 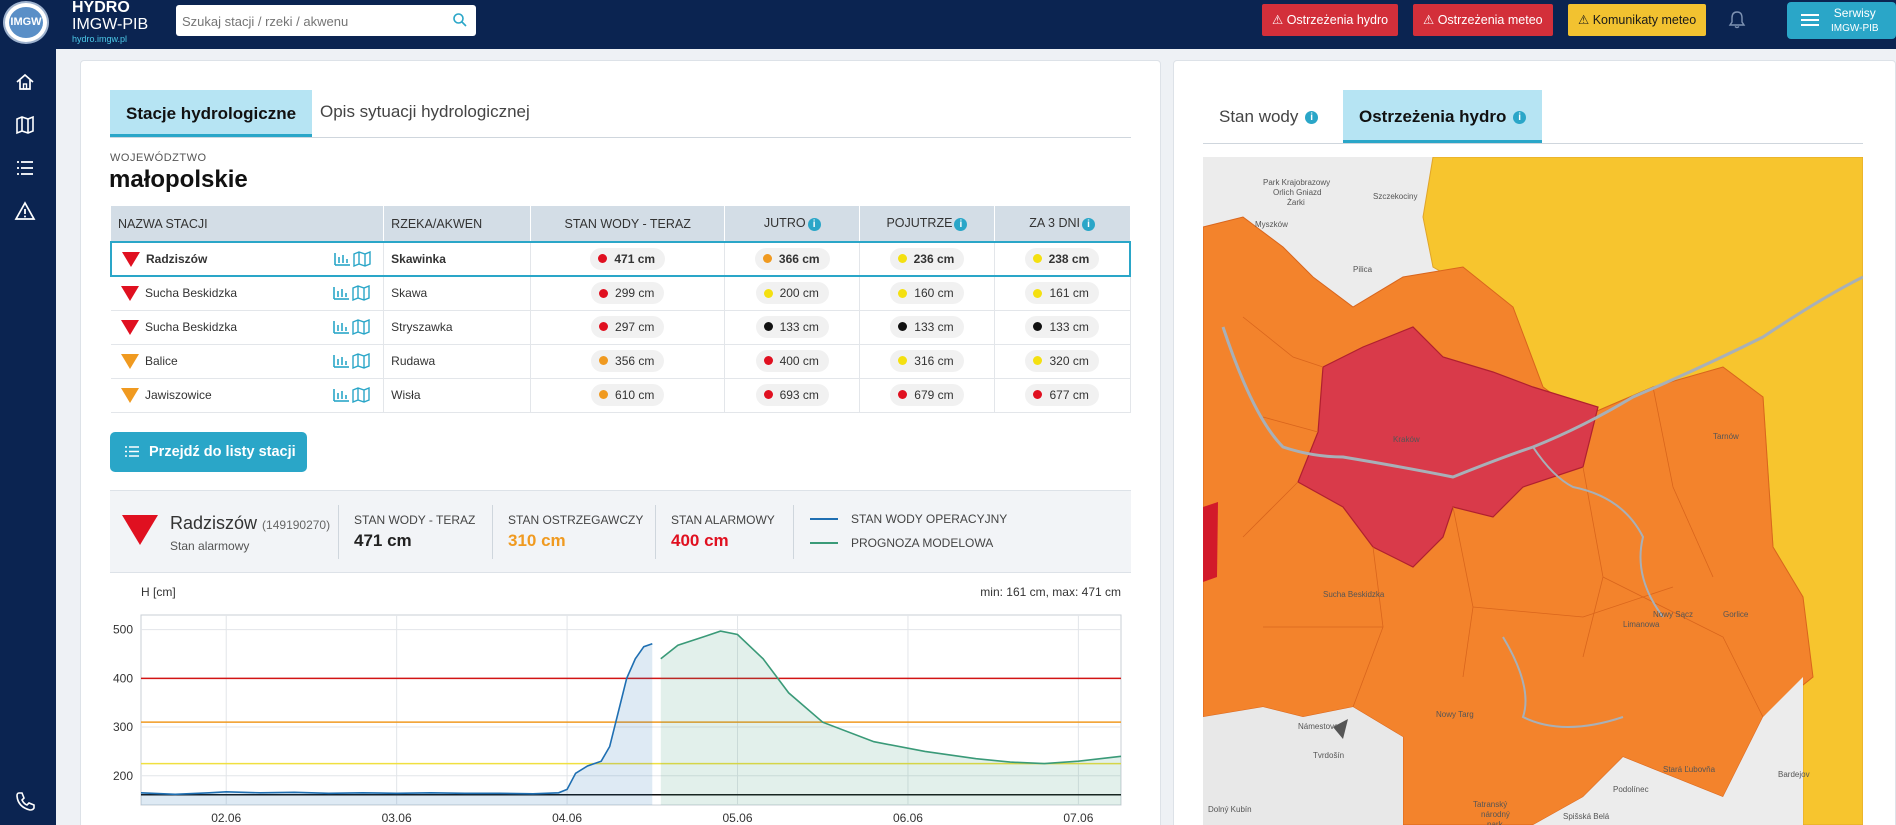 I want to click on tab-hydro-warnings: Ostrzeżenia hydro i, so click(x=1443, y=116).